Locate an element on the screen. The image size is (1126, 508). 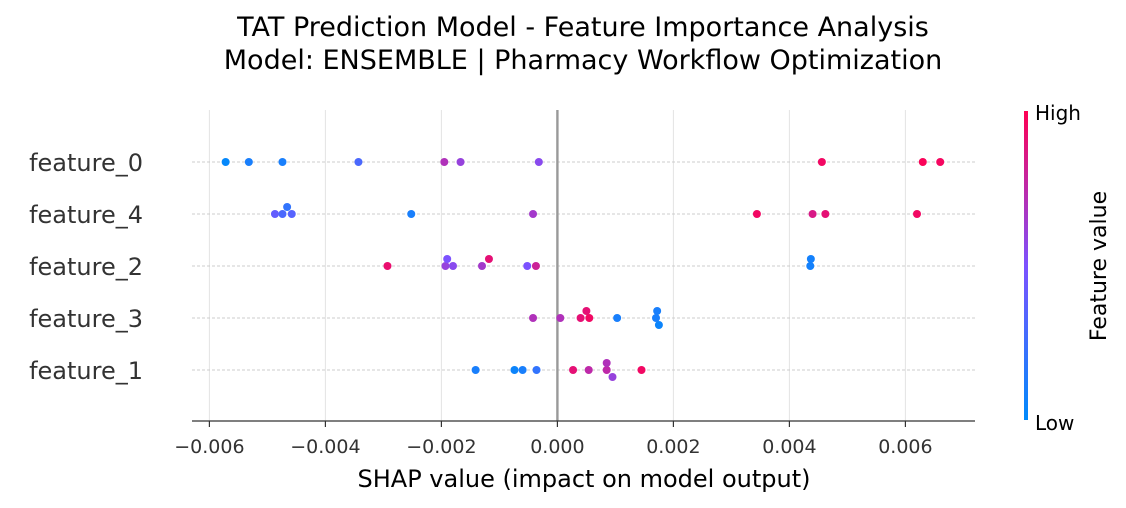
x-tick-label: −0.004 is located at coordinates (325, 447).